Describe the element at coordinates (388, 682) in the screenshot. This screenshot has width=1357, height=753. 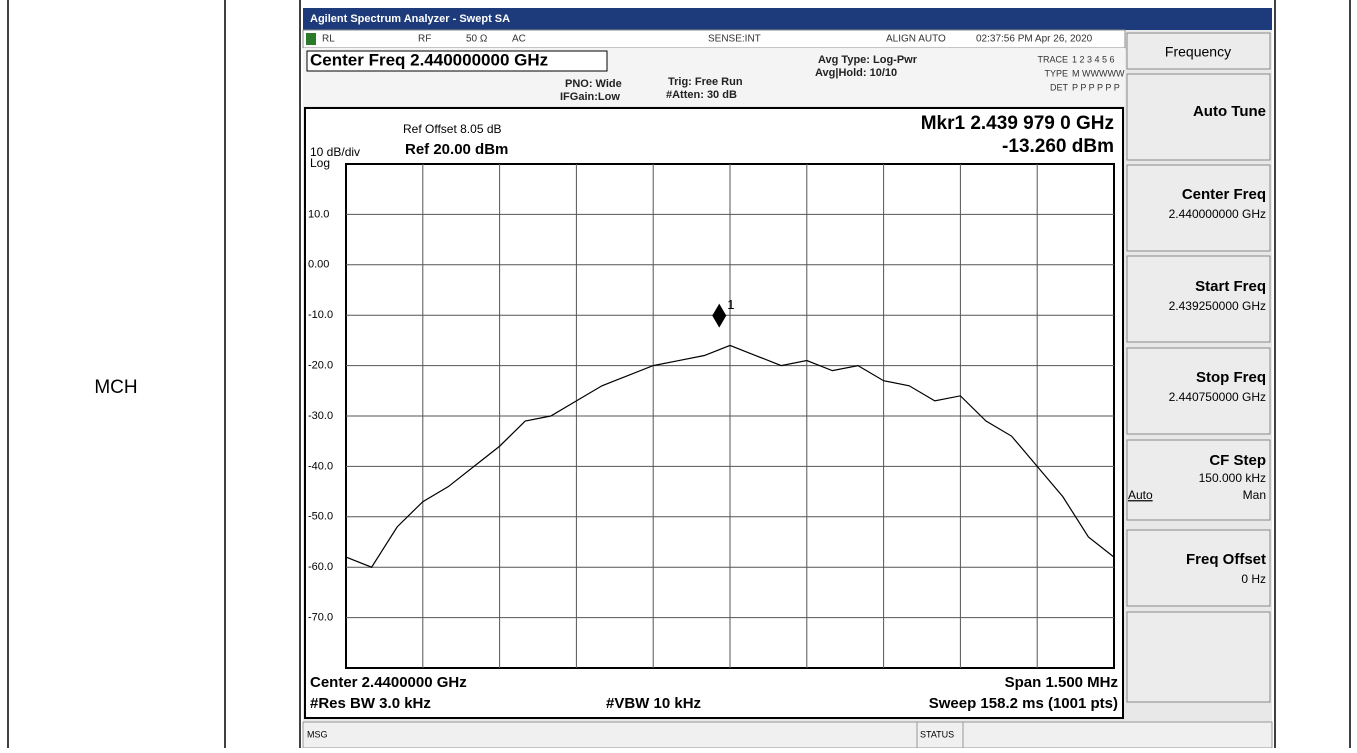
I see `footer-center: Center 2.4400000 GHz` at that location.